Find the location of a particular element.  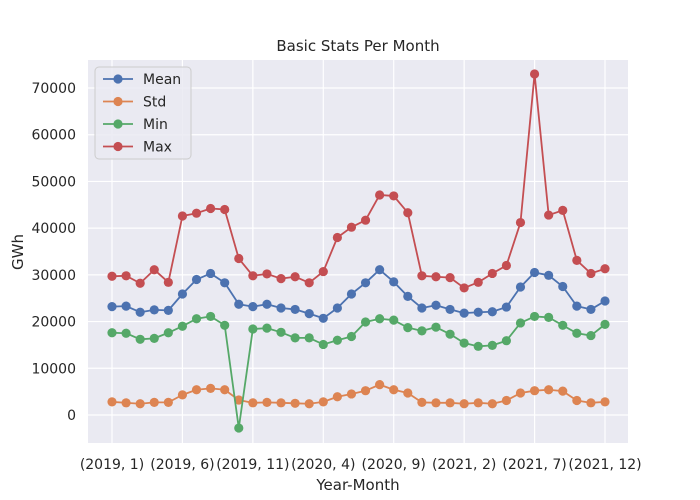

legend-label-min: Min is located at coordinates (155, 125).